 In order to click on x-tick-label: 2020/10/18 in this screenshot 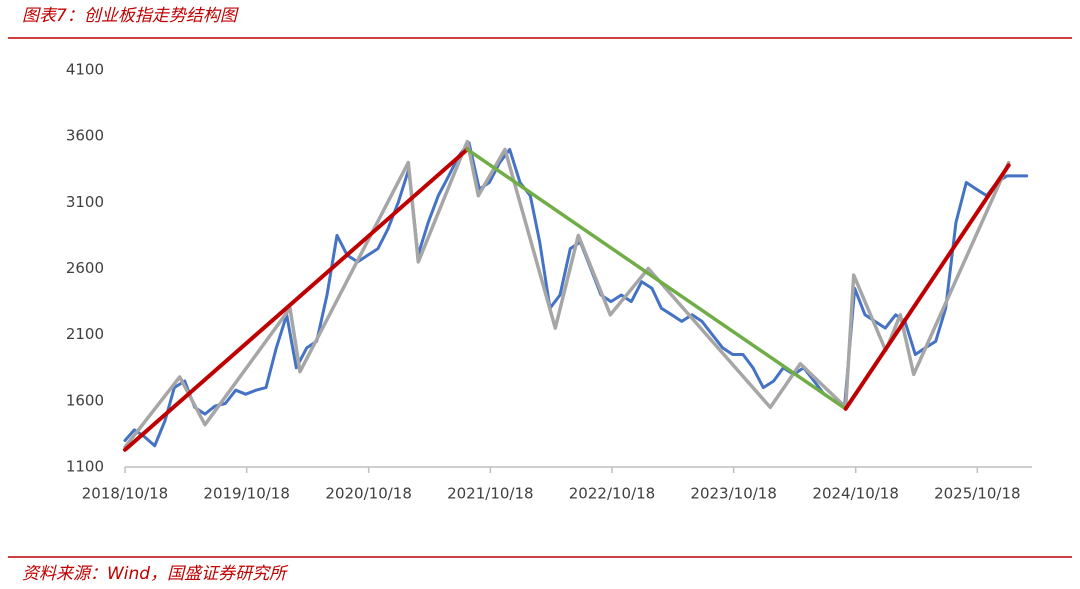, I will do `click(368, 494)`.